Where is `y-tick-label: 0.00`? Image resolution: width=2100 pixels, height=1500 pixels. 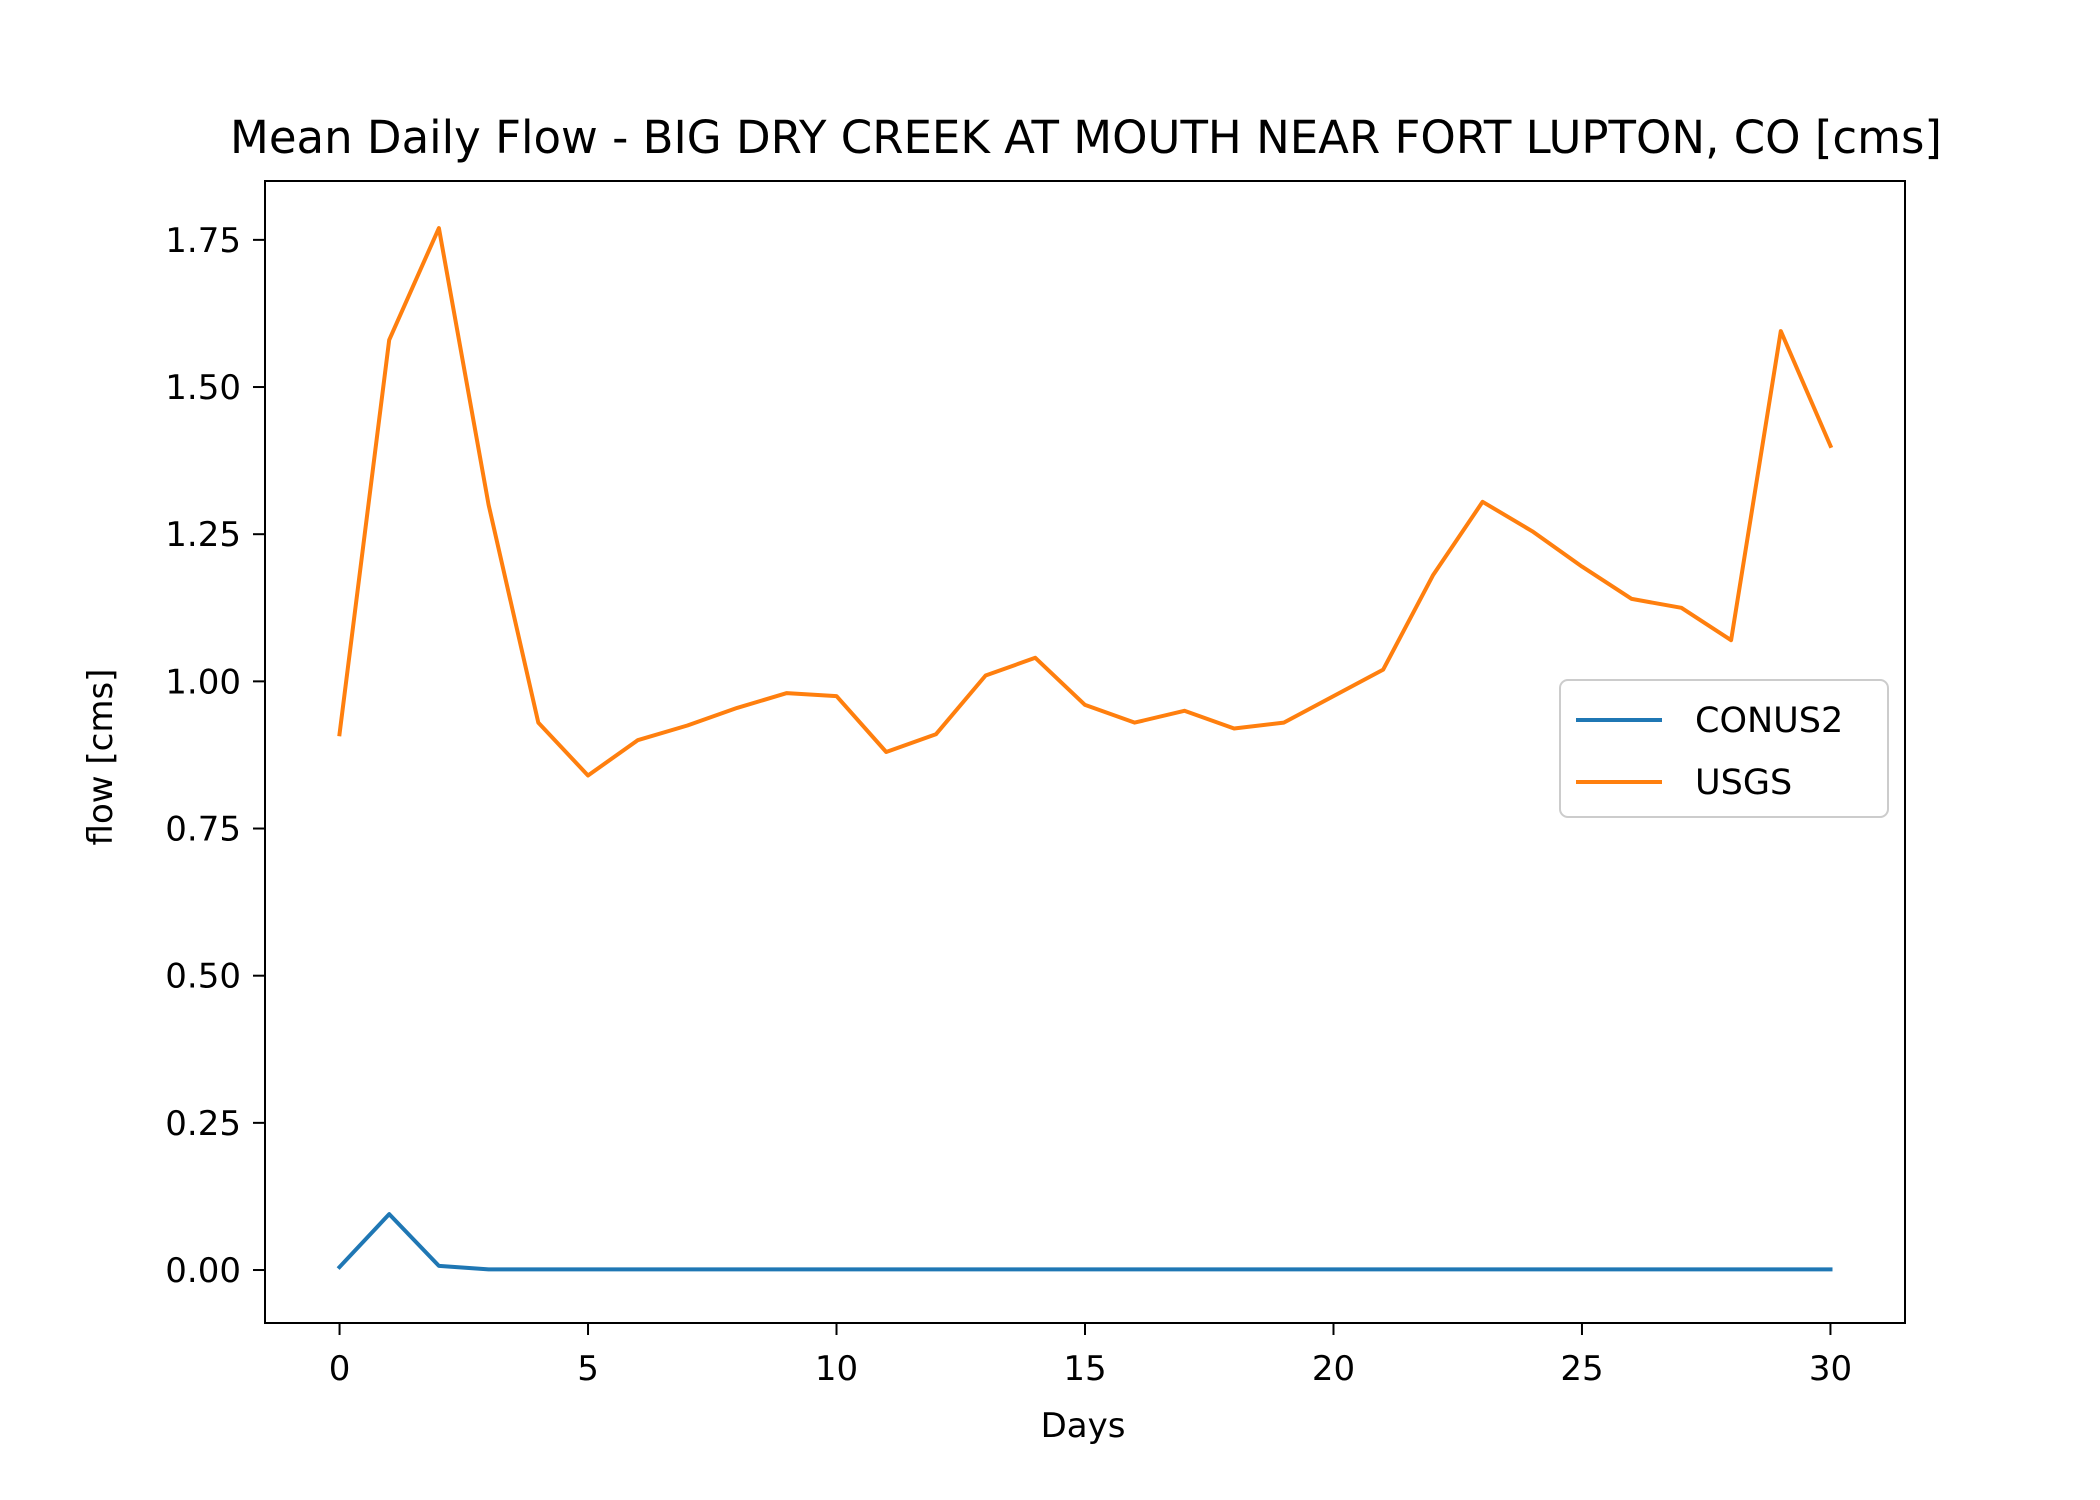 y-tick-label: 0.00 is located at coordinates (203, 1271).